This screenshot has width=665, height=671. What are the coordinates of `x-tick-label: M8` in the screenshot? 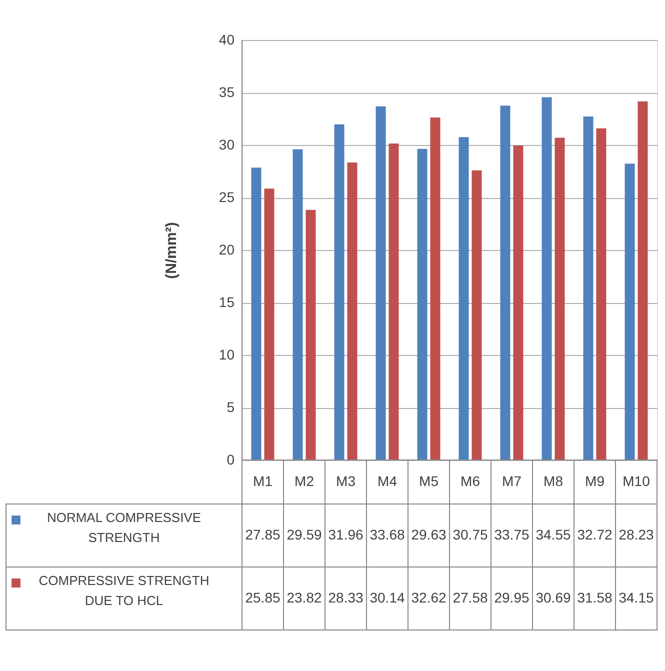 It's located at (554, 481).